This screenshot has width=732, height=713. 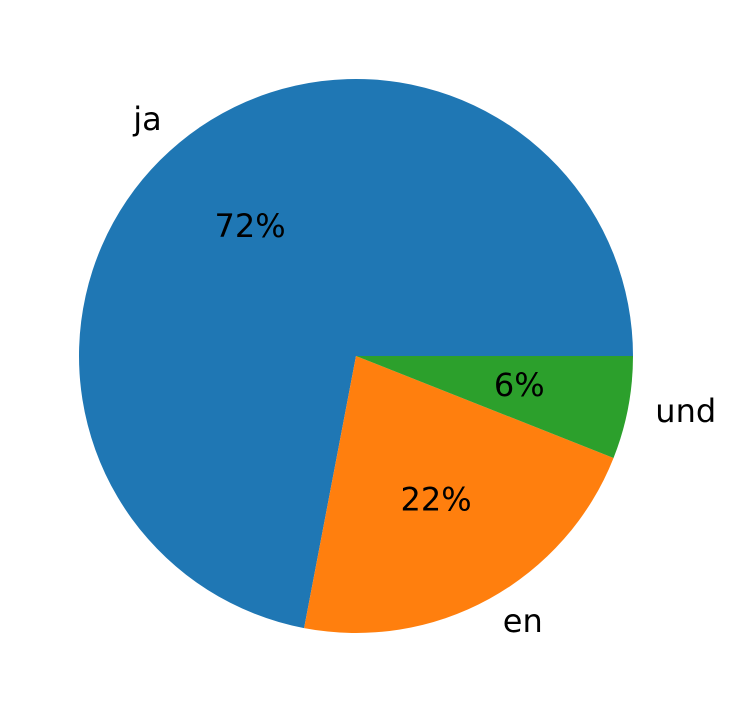 I want to click on value-label: 6%, so click(x=519, y=385).